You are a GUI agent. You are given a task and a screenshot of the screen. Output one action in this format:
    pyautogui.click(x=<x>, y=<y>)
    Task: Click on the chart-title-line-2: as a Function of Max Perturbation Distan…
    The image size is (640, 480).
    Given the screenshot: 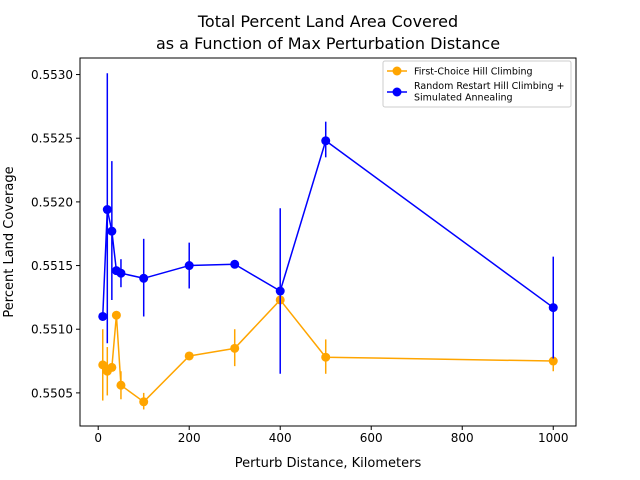 What is the action you would take?
    pyautogui.click(x=328, y=43)
    